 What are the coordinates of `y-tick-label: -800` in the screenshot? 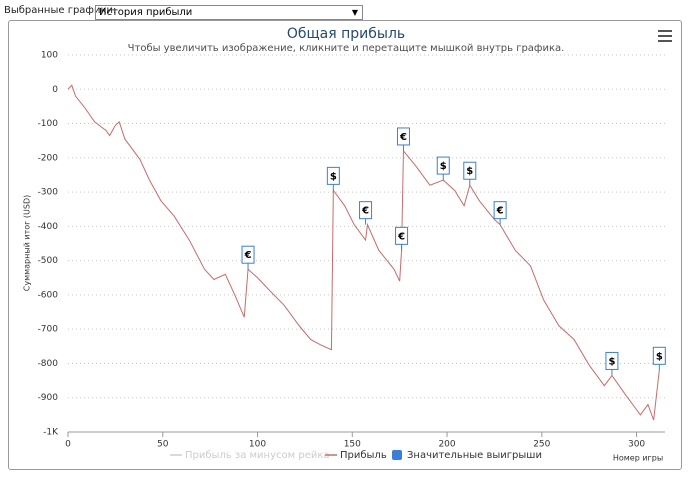 It's located at (48, 364).